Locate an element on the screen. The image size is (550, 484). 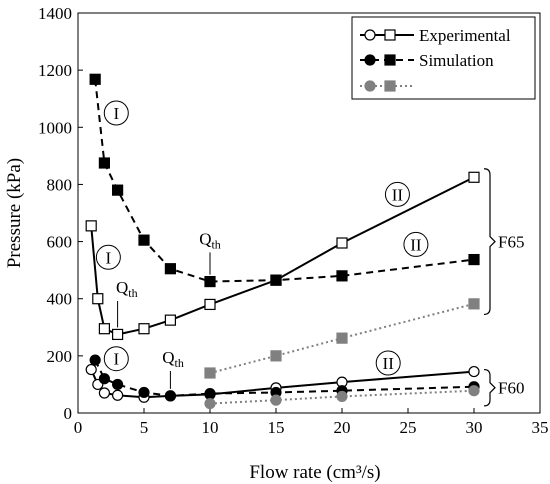
legend-box is located at coordinates (443, 58).